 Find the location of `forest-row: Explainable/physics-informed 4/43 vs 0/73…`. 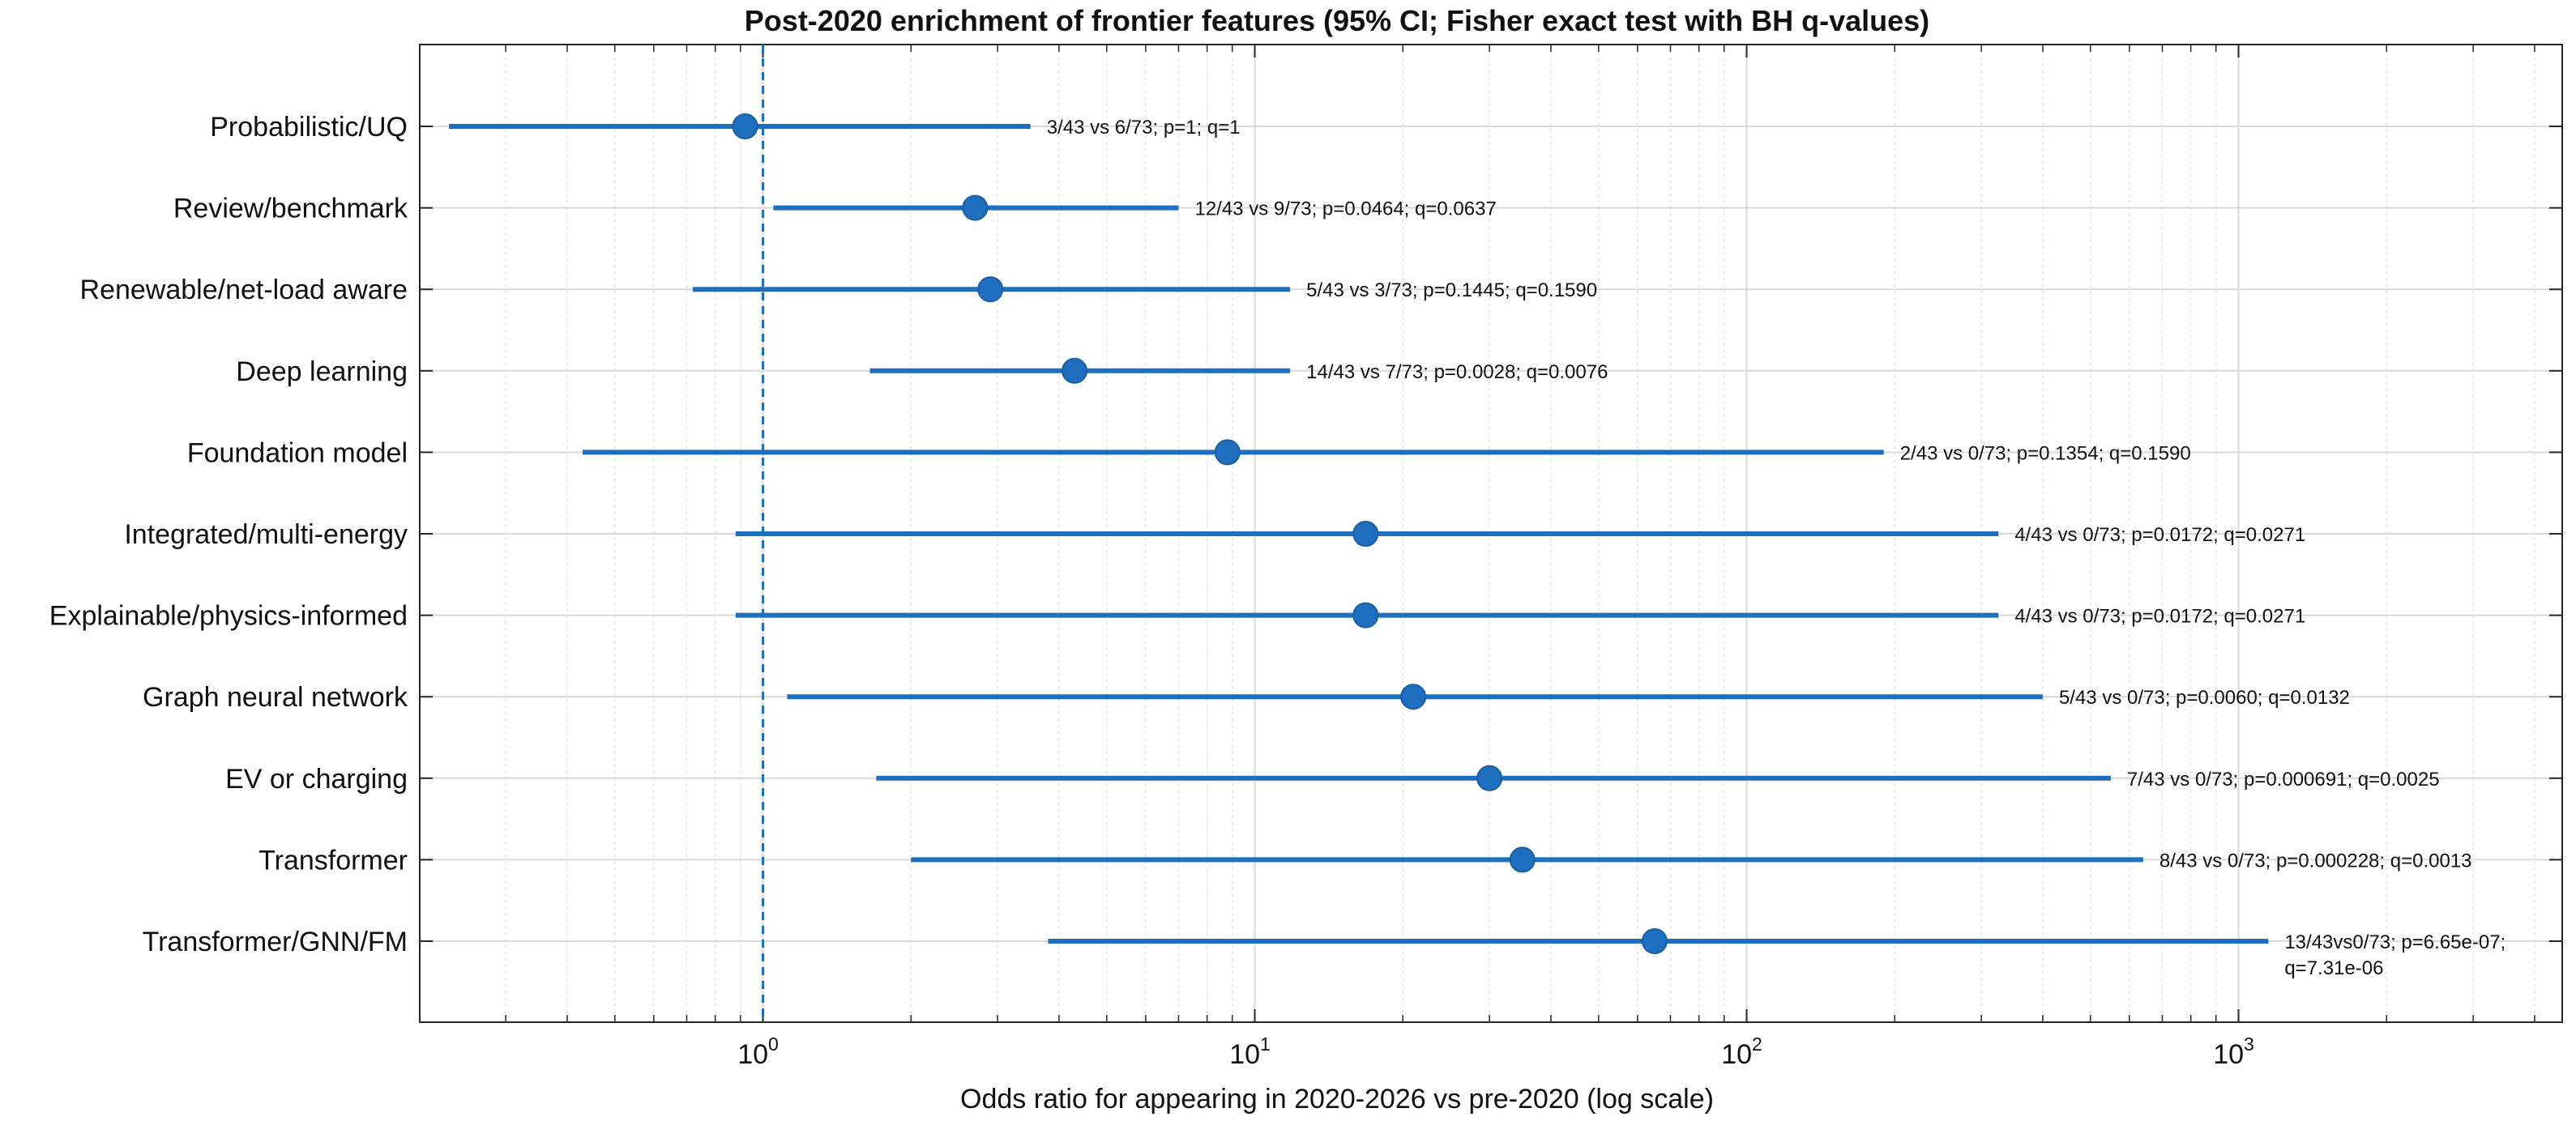

forest-row: Explainable/physics-informed 4/43 vs 0/73… is located at coordinates (1177, 616).